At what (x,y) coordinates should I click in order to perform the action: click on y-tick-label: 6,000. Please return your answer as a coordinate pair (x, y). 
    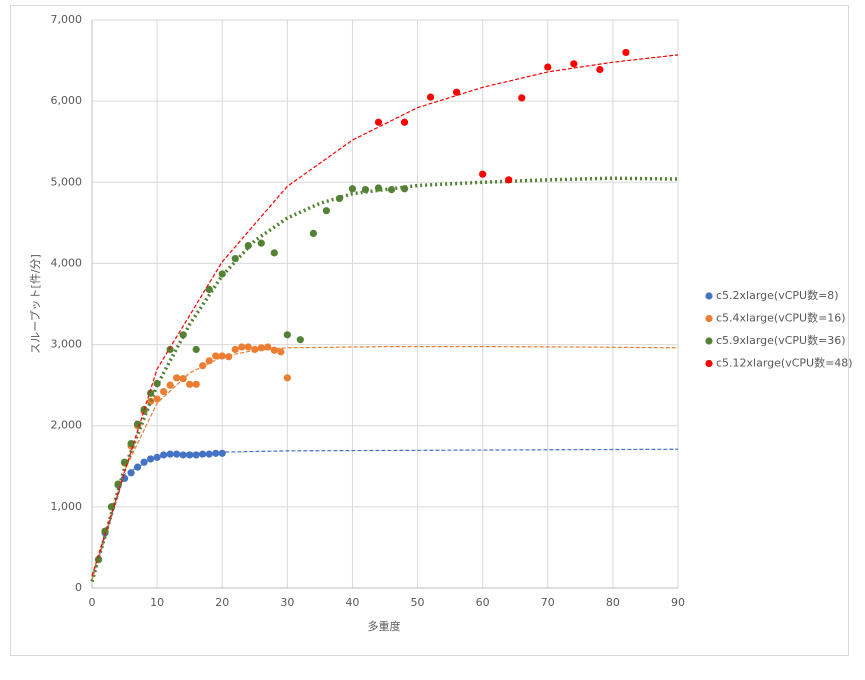
    Looking at the image, I should click on (67, 100).